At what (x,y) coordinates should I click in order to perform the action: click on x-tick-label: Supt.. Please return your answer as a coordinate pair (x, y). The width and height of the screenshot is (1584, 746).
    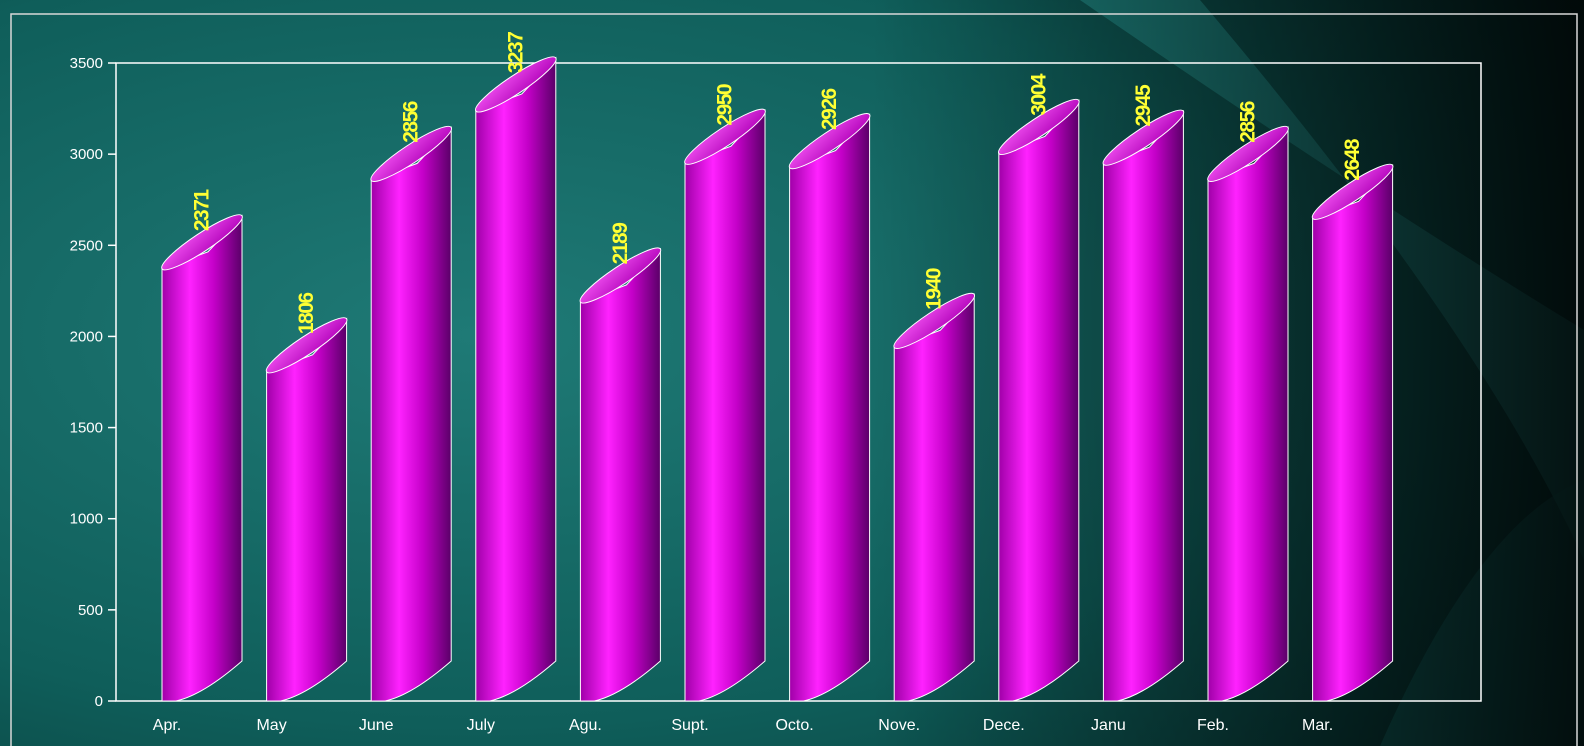
    Looking at the image, I should click on (689, 725).